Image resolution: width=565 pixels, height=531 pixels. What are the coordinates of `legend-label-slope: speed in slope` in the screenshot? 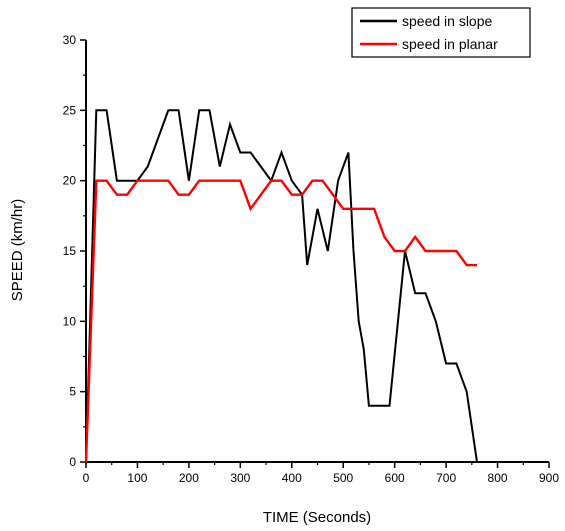 It's located at (447, 21).